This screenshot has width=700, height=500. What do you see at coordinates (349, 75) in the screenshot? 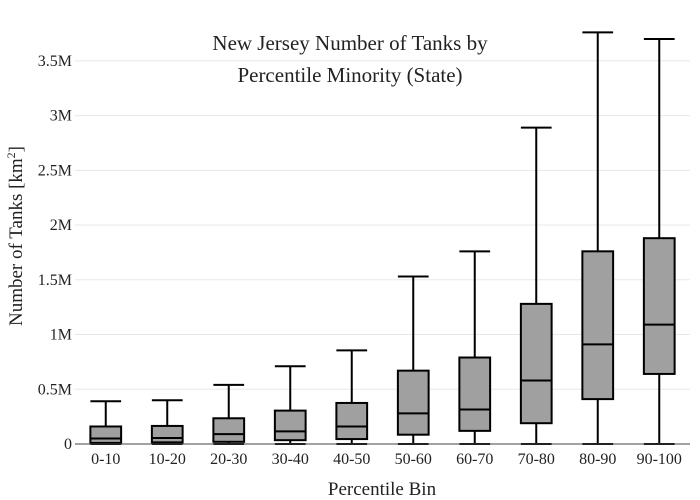
I see `chart-title-line-2: Percentile Minority (State)` at bounding box center [349, 75].